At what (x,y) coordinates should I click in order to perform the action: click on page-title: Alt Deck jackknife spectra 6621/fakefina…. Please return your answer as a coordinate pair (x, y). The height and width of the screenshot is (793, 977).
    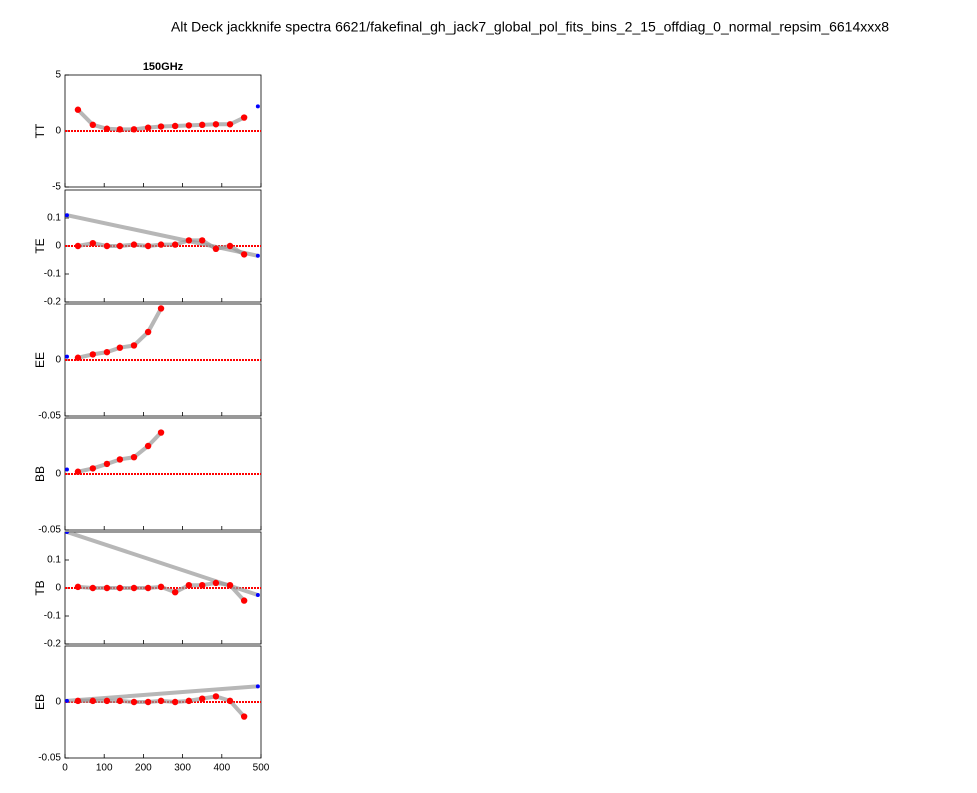
    Looking at the image, I should click on (530, 27).